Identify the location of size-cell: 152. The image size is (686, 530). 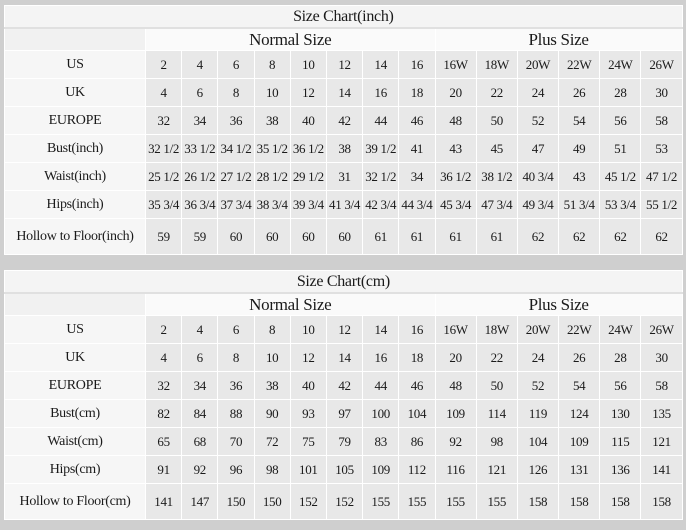
(344, 501).